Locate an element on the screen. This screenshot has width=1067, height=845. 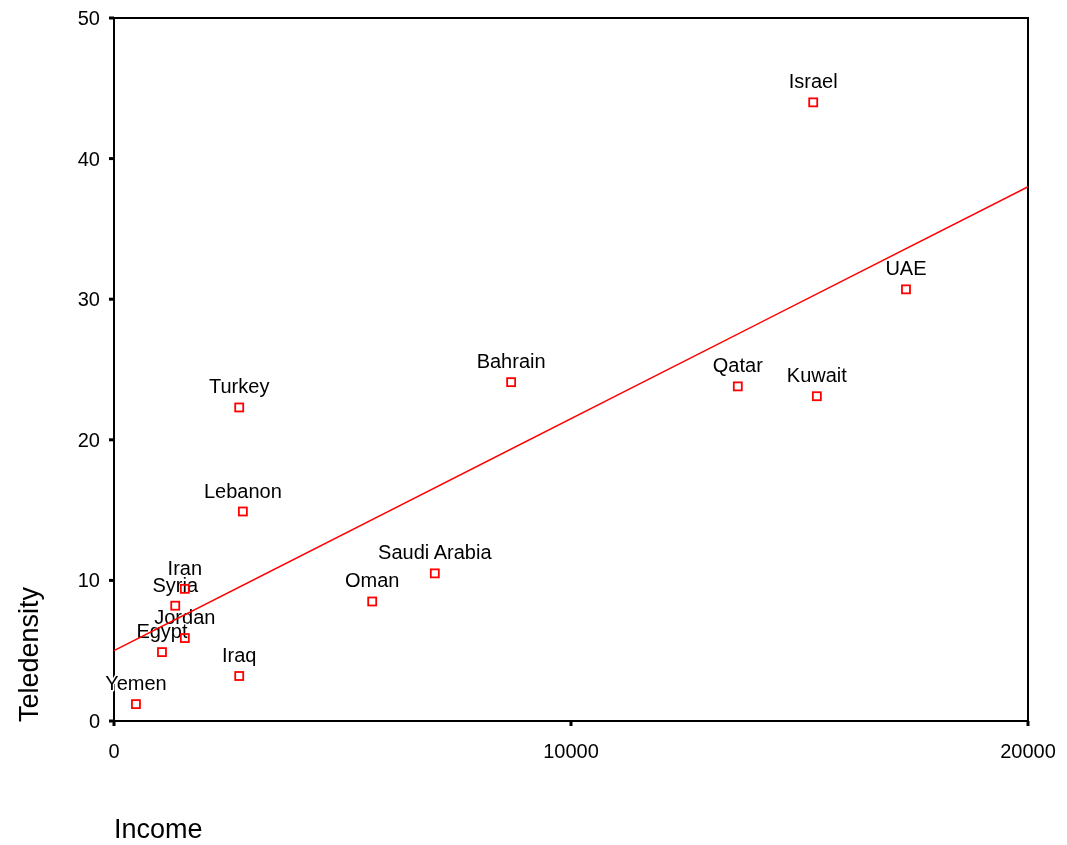
annotation: Turkey is located at coordinates (239, 386).